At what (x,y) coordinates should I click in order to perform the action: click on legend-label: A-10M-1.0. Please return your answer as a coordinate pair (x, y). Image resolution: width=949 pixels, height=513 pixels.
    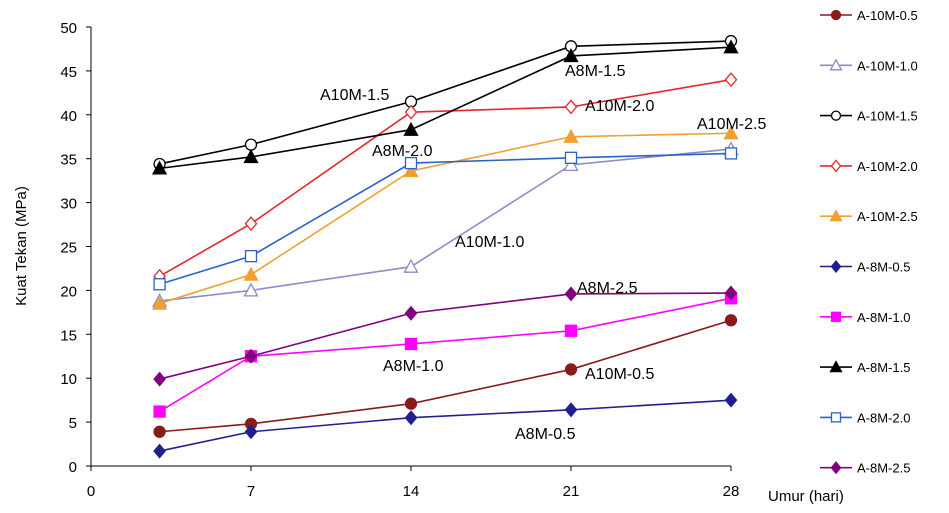
    Looking at the image, I should click on (887, 65).